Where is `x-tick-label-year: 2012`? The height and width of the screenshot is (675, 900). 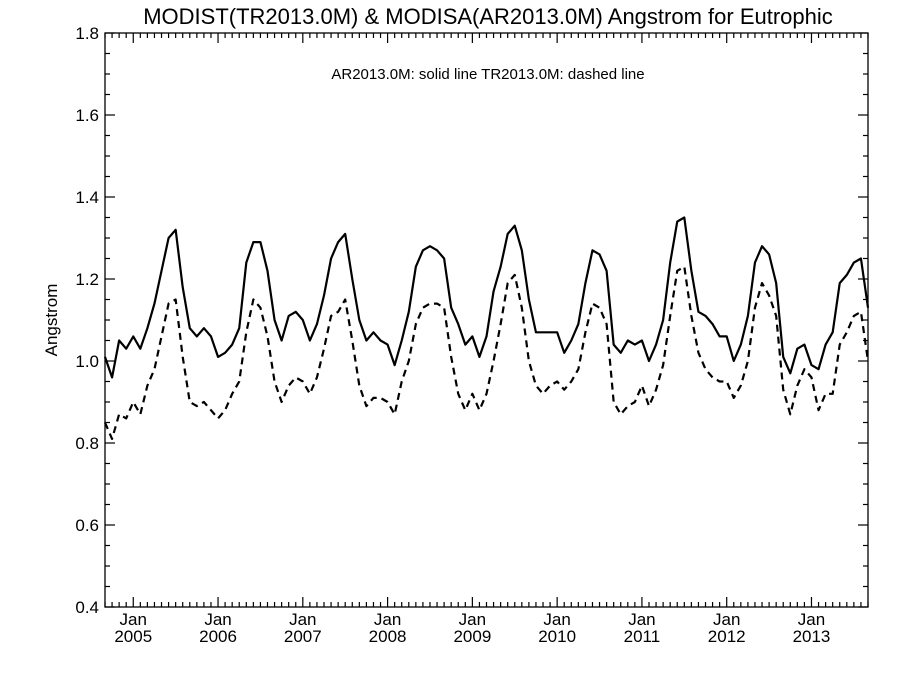
x-tick-label-year: 2012 is located at coordinates (727, 636).